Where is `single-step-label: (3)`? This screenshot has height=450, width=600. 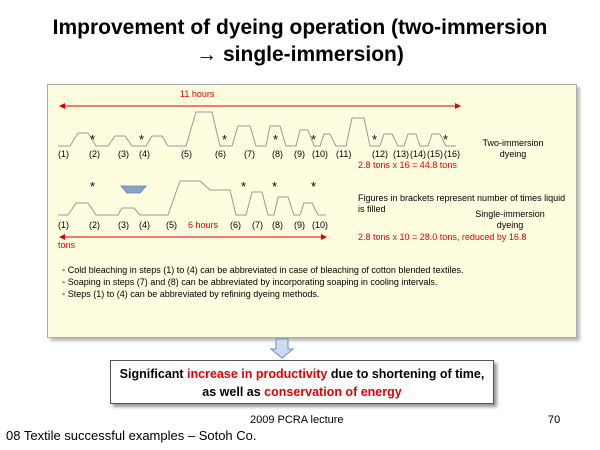
single-step-label: (3) is located at coordinates (123, 225).